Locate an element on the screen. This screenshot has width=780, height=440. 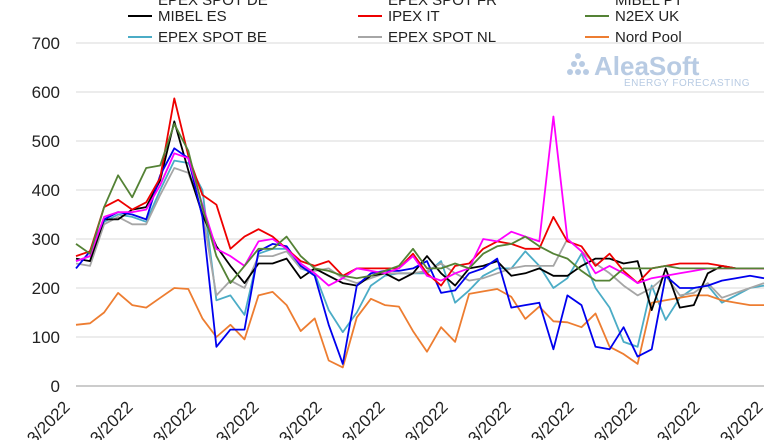
y-tick-label: 200 is located at coordinates (46, 288).